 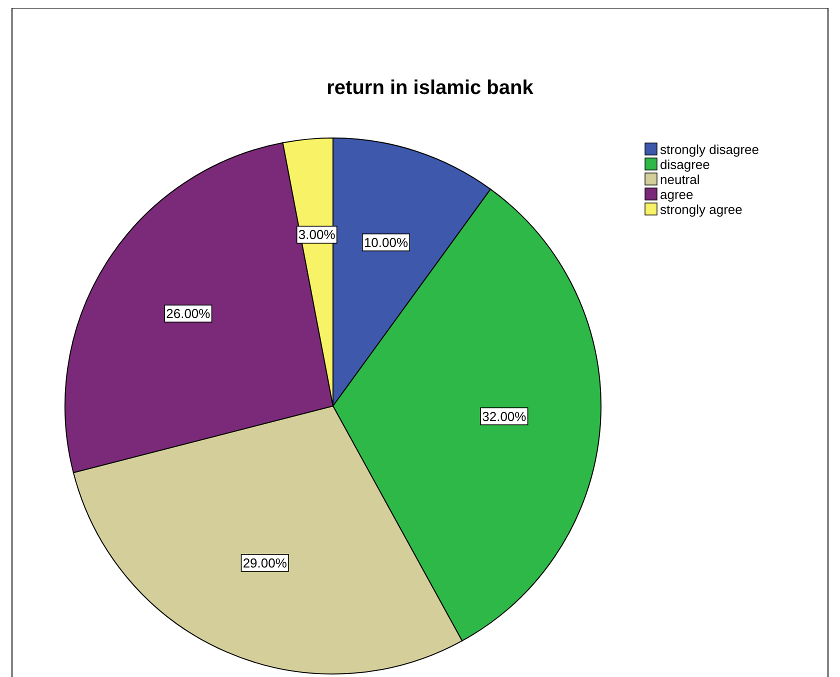 What do you see at coordinates (709, 149) in the screenshot?
I see `legend-label: strongly disagree` at bounding box center [709, 149].